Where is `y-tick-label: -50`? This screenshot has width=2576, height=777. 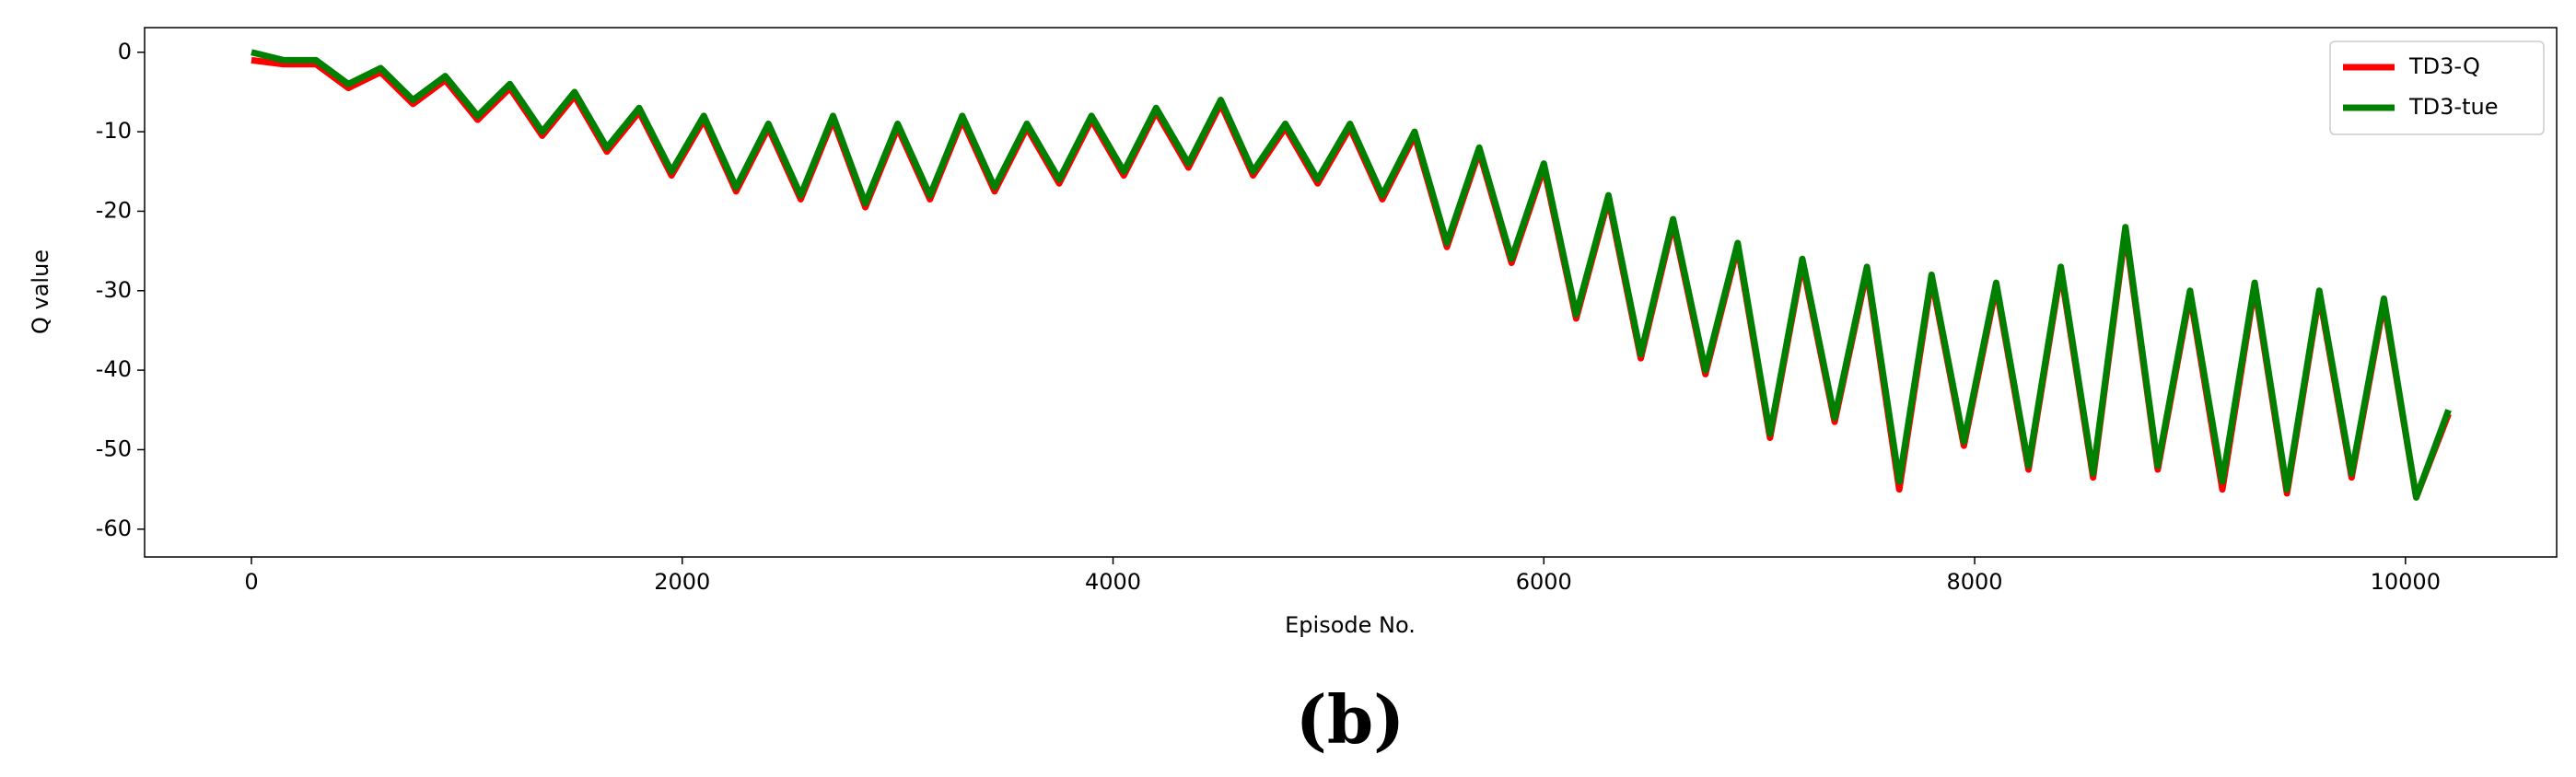 y-tick-label: -50 is located at coordinates (114, 448).